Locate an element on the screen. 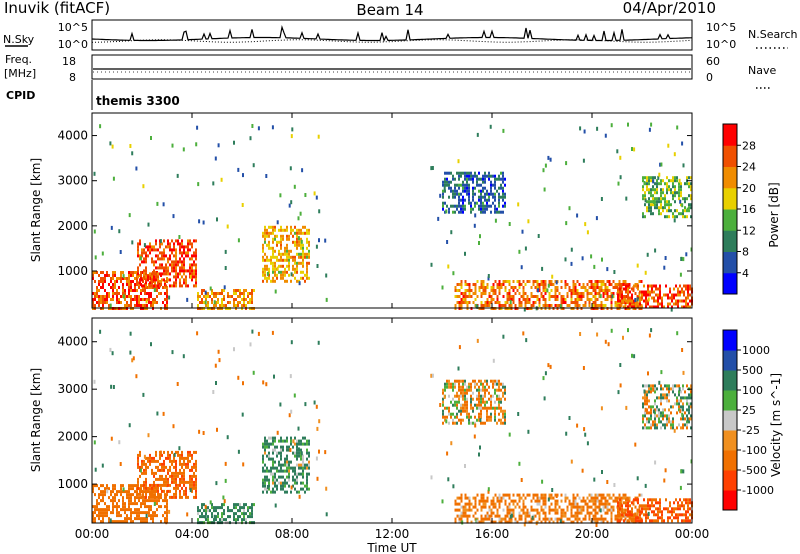 The width and height of the screenshot is (800, 554). colorbar-segment is located at coordinates (730, 340).